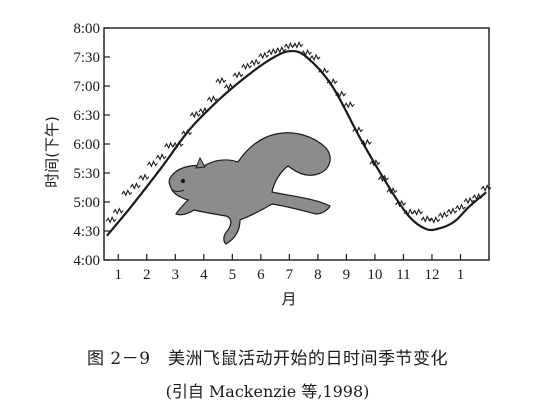  What do you see at coordinates (86, 29) in the screenshot?
I see `y-tick-label: 8:00` at bounding box center [86, 29].